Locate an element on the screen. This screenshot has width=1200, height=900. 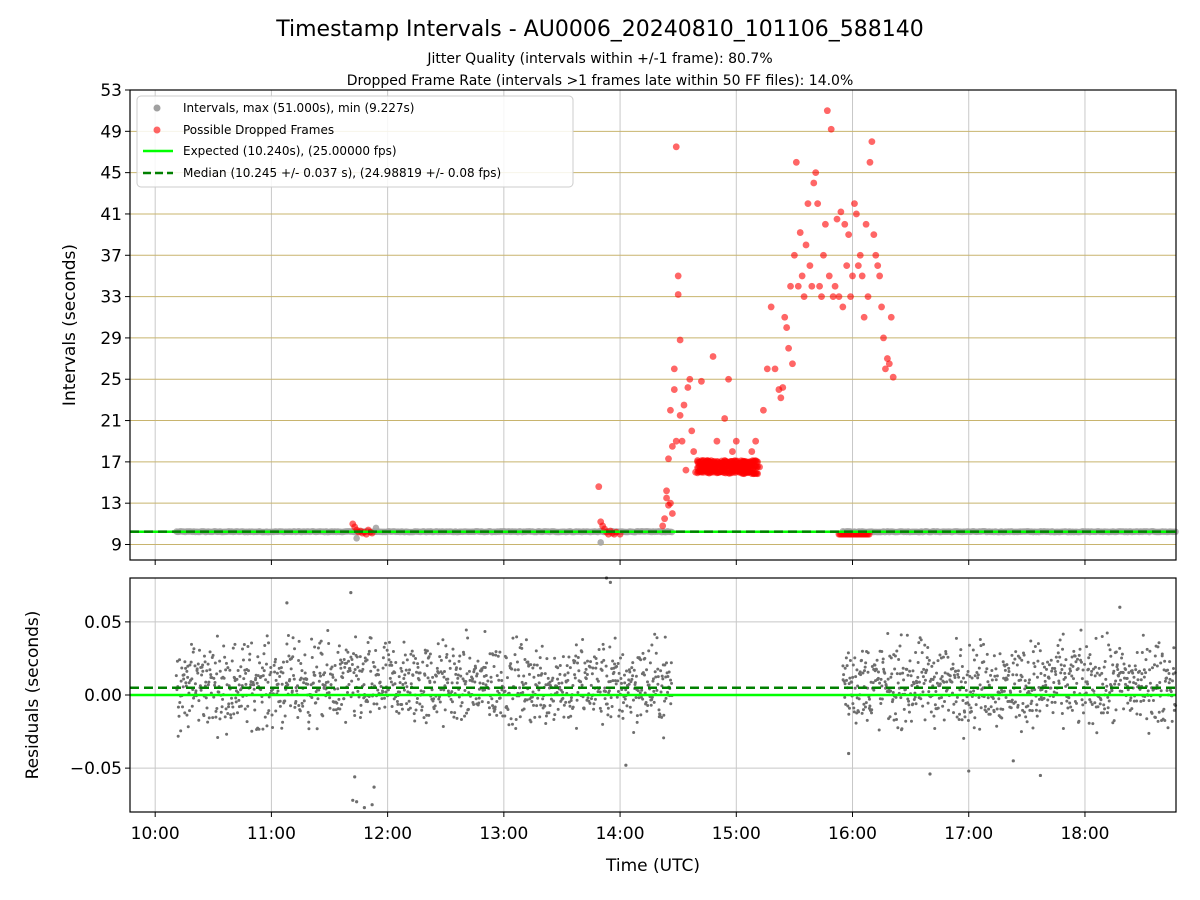
x-tick-label: 16:00 is located at coordinates (852, 834).